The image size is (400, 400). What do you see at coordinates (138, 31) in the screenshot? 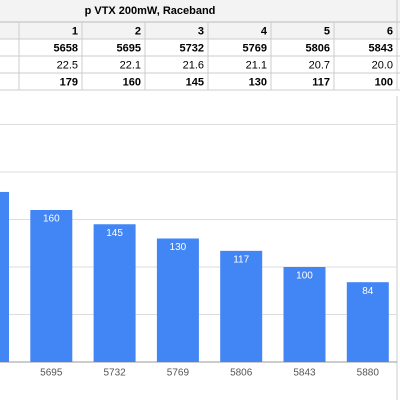
I see `table-cell: 2` at bounding box center [138, 31].